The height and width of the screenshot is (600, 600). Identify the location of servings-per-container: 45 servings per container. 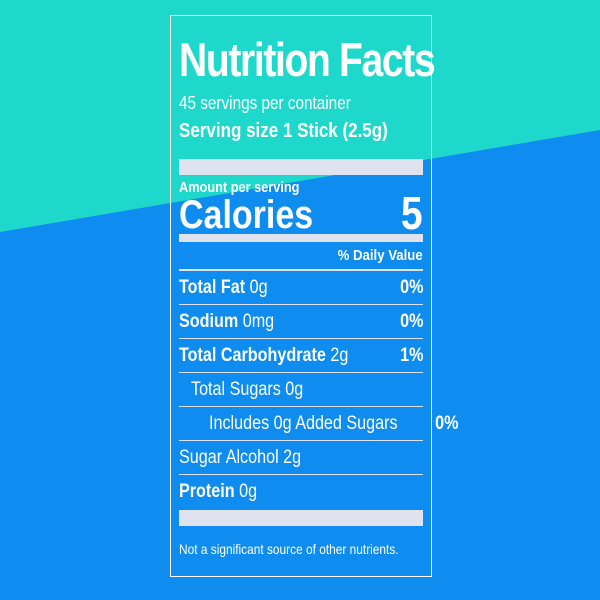
(265, 103).